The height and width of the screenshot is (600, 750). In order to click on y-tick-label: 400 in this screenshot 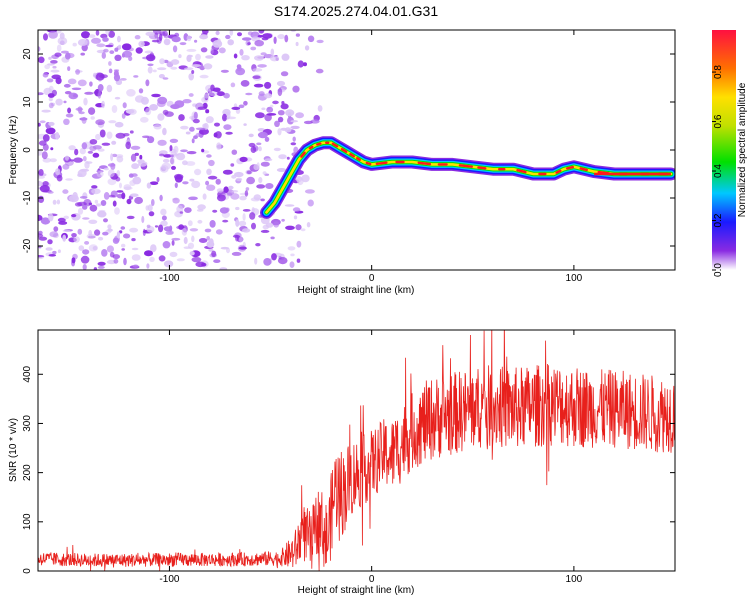, I will do `click(27, 373)`.